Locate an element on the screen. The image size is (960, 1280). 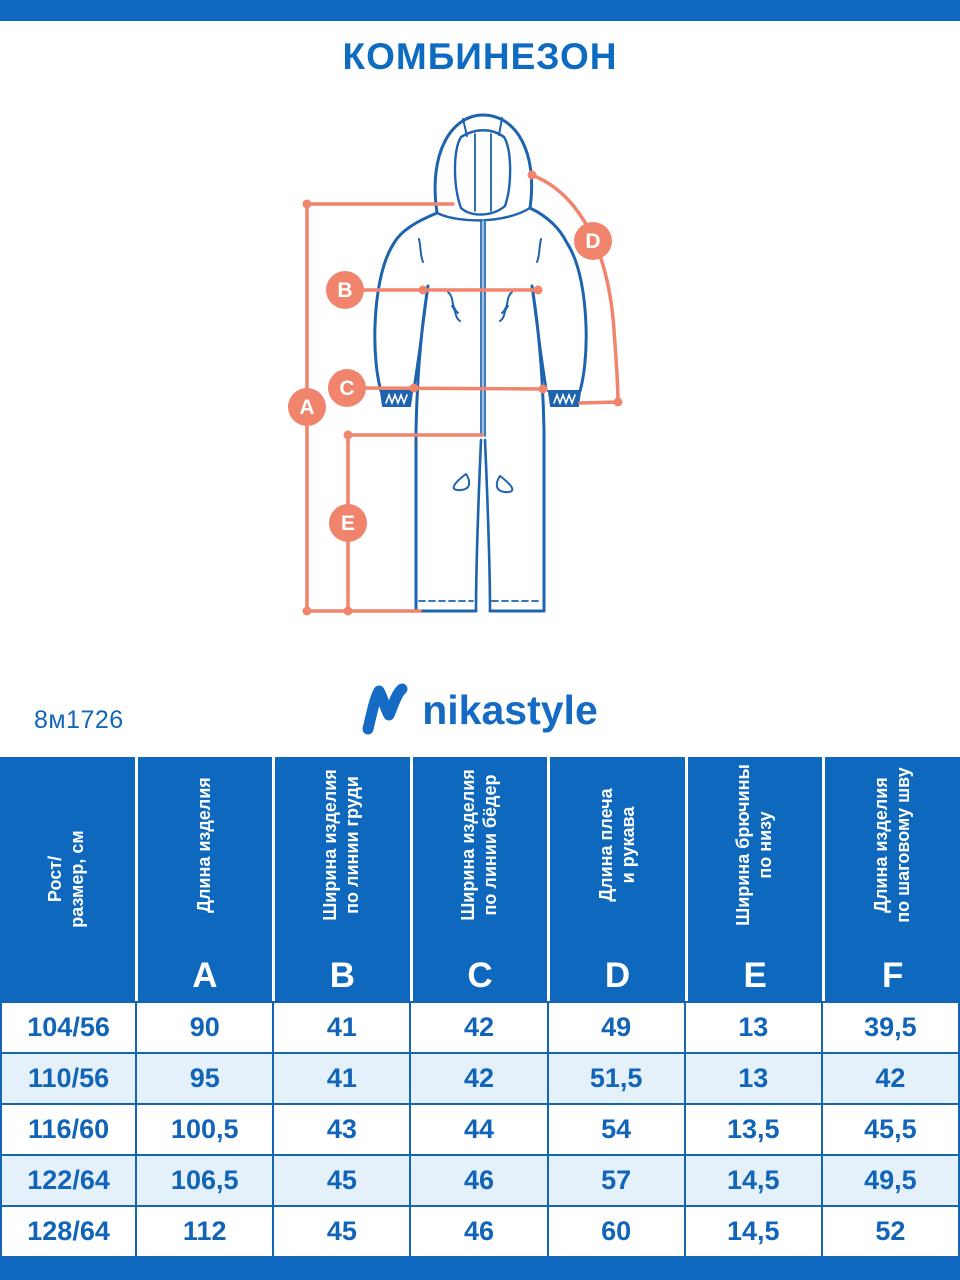
svg-text: A is located at coordinates (306, 407).